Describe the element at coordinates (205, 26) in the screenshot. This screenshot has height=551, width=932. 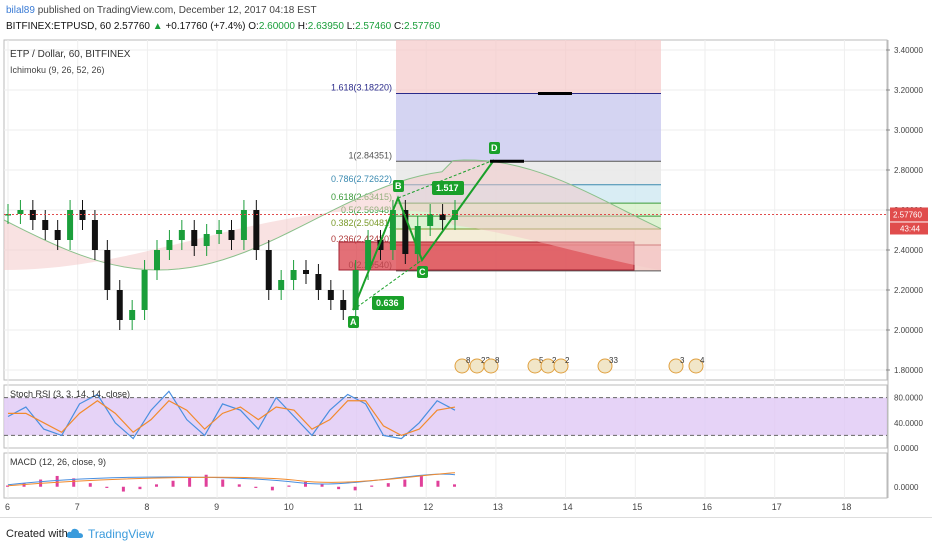
I see `change-value: +0.17760 (+7.4%)` at that location.